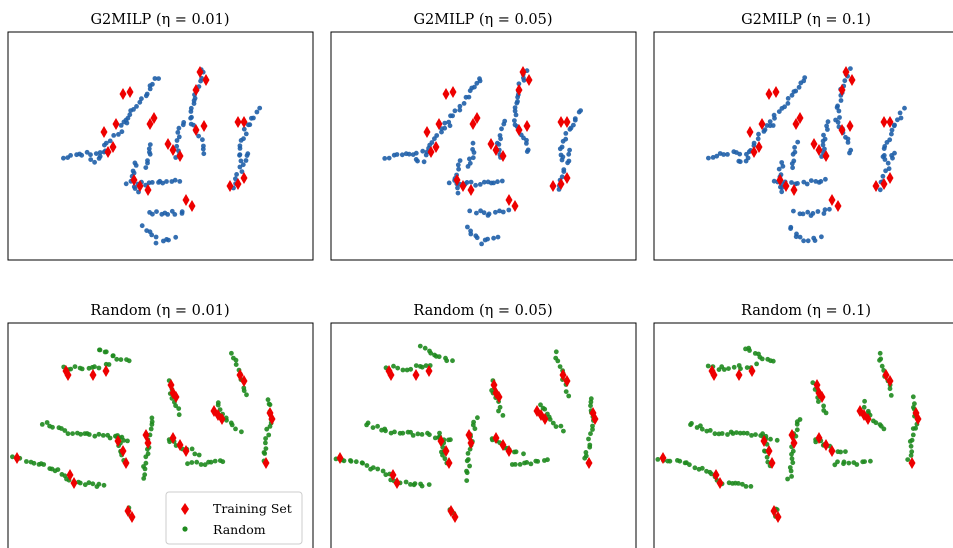 The width and height of the screenshot is (953, 548). I want to click on legend: Training Set Random, so click(234, 518).